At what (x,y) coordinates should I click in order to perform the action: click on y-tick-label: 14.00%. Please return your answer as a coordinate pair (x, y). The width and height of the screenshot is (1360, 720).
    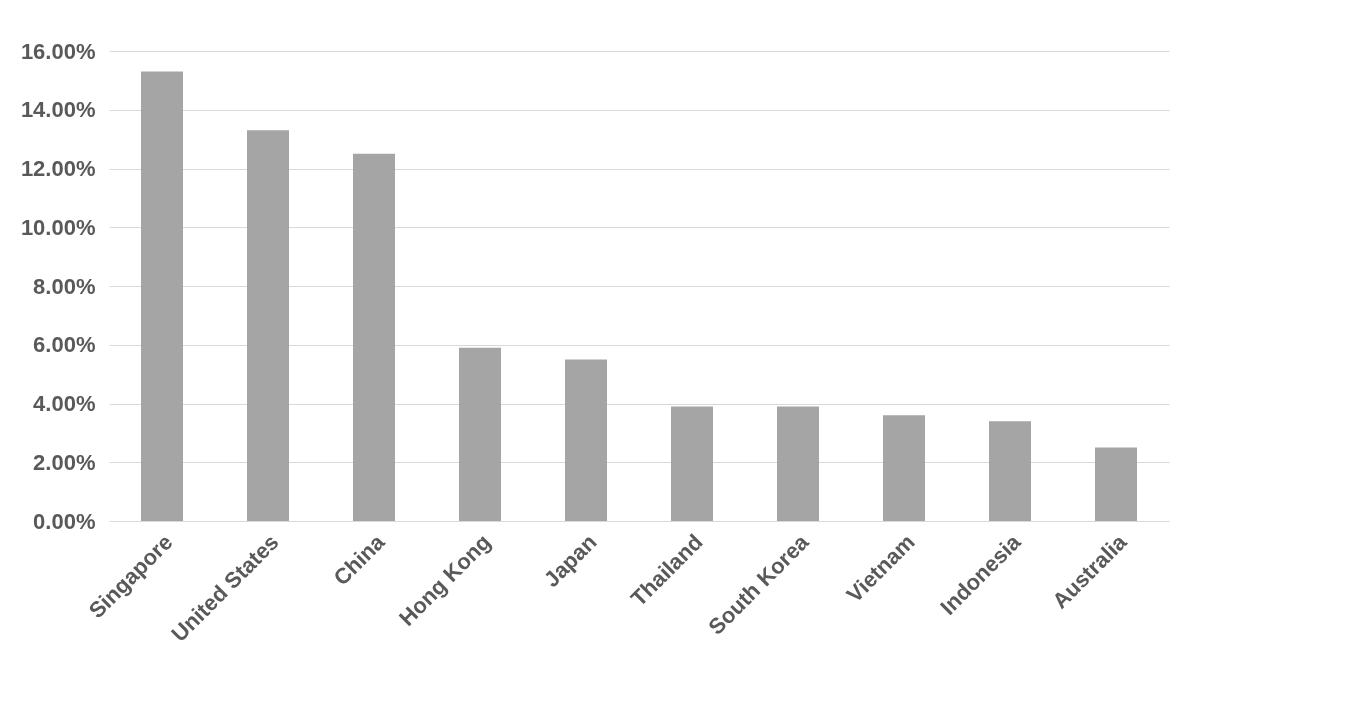
    Looking at the image, I should click on (58, 110).